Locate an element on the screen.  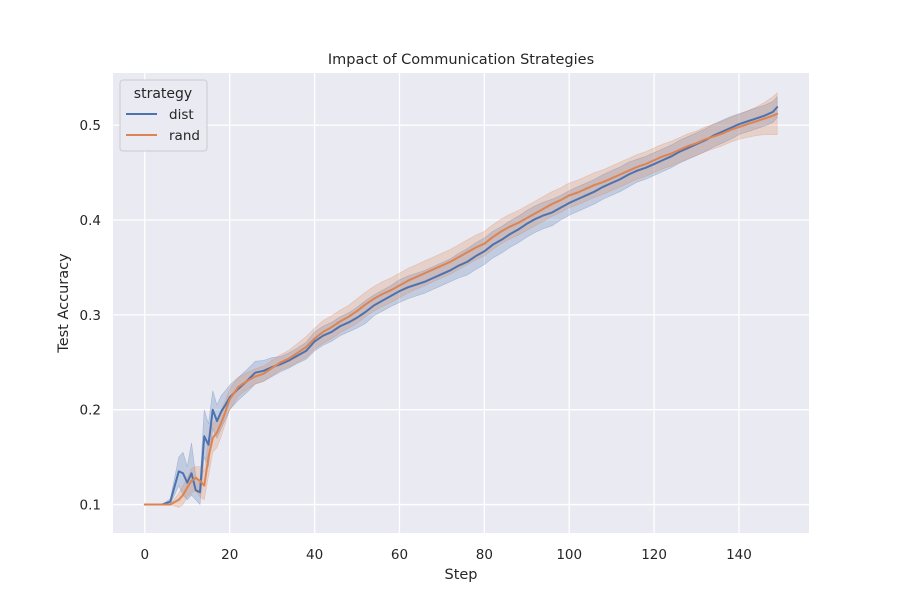
x-tick-label: 40 is located at coordinates (314, 555).